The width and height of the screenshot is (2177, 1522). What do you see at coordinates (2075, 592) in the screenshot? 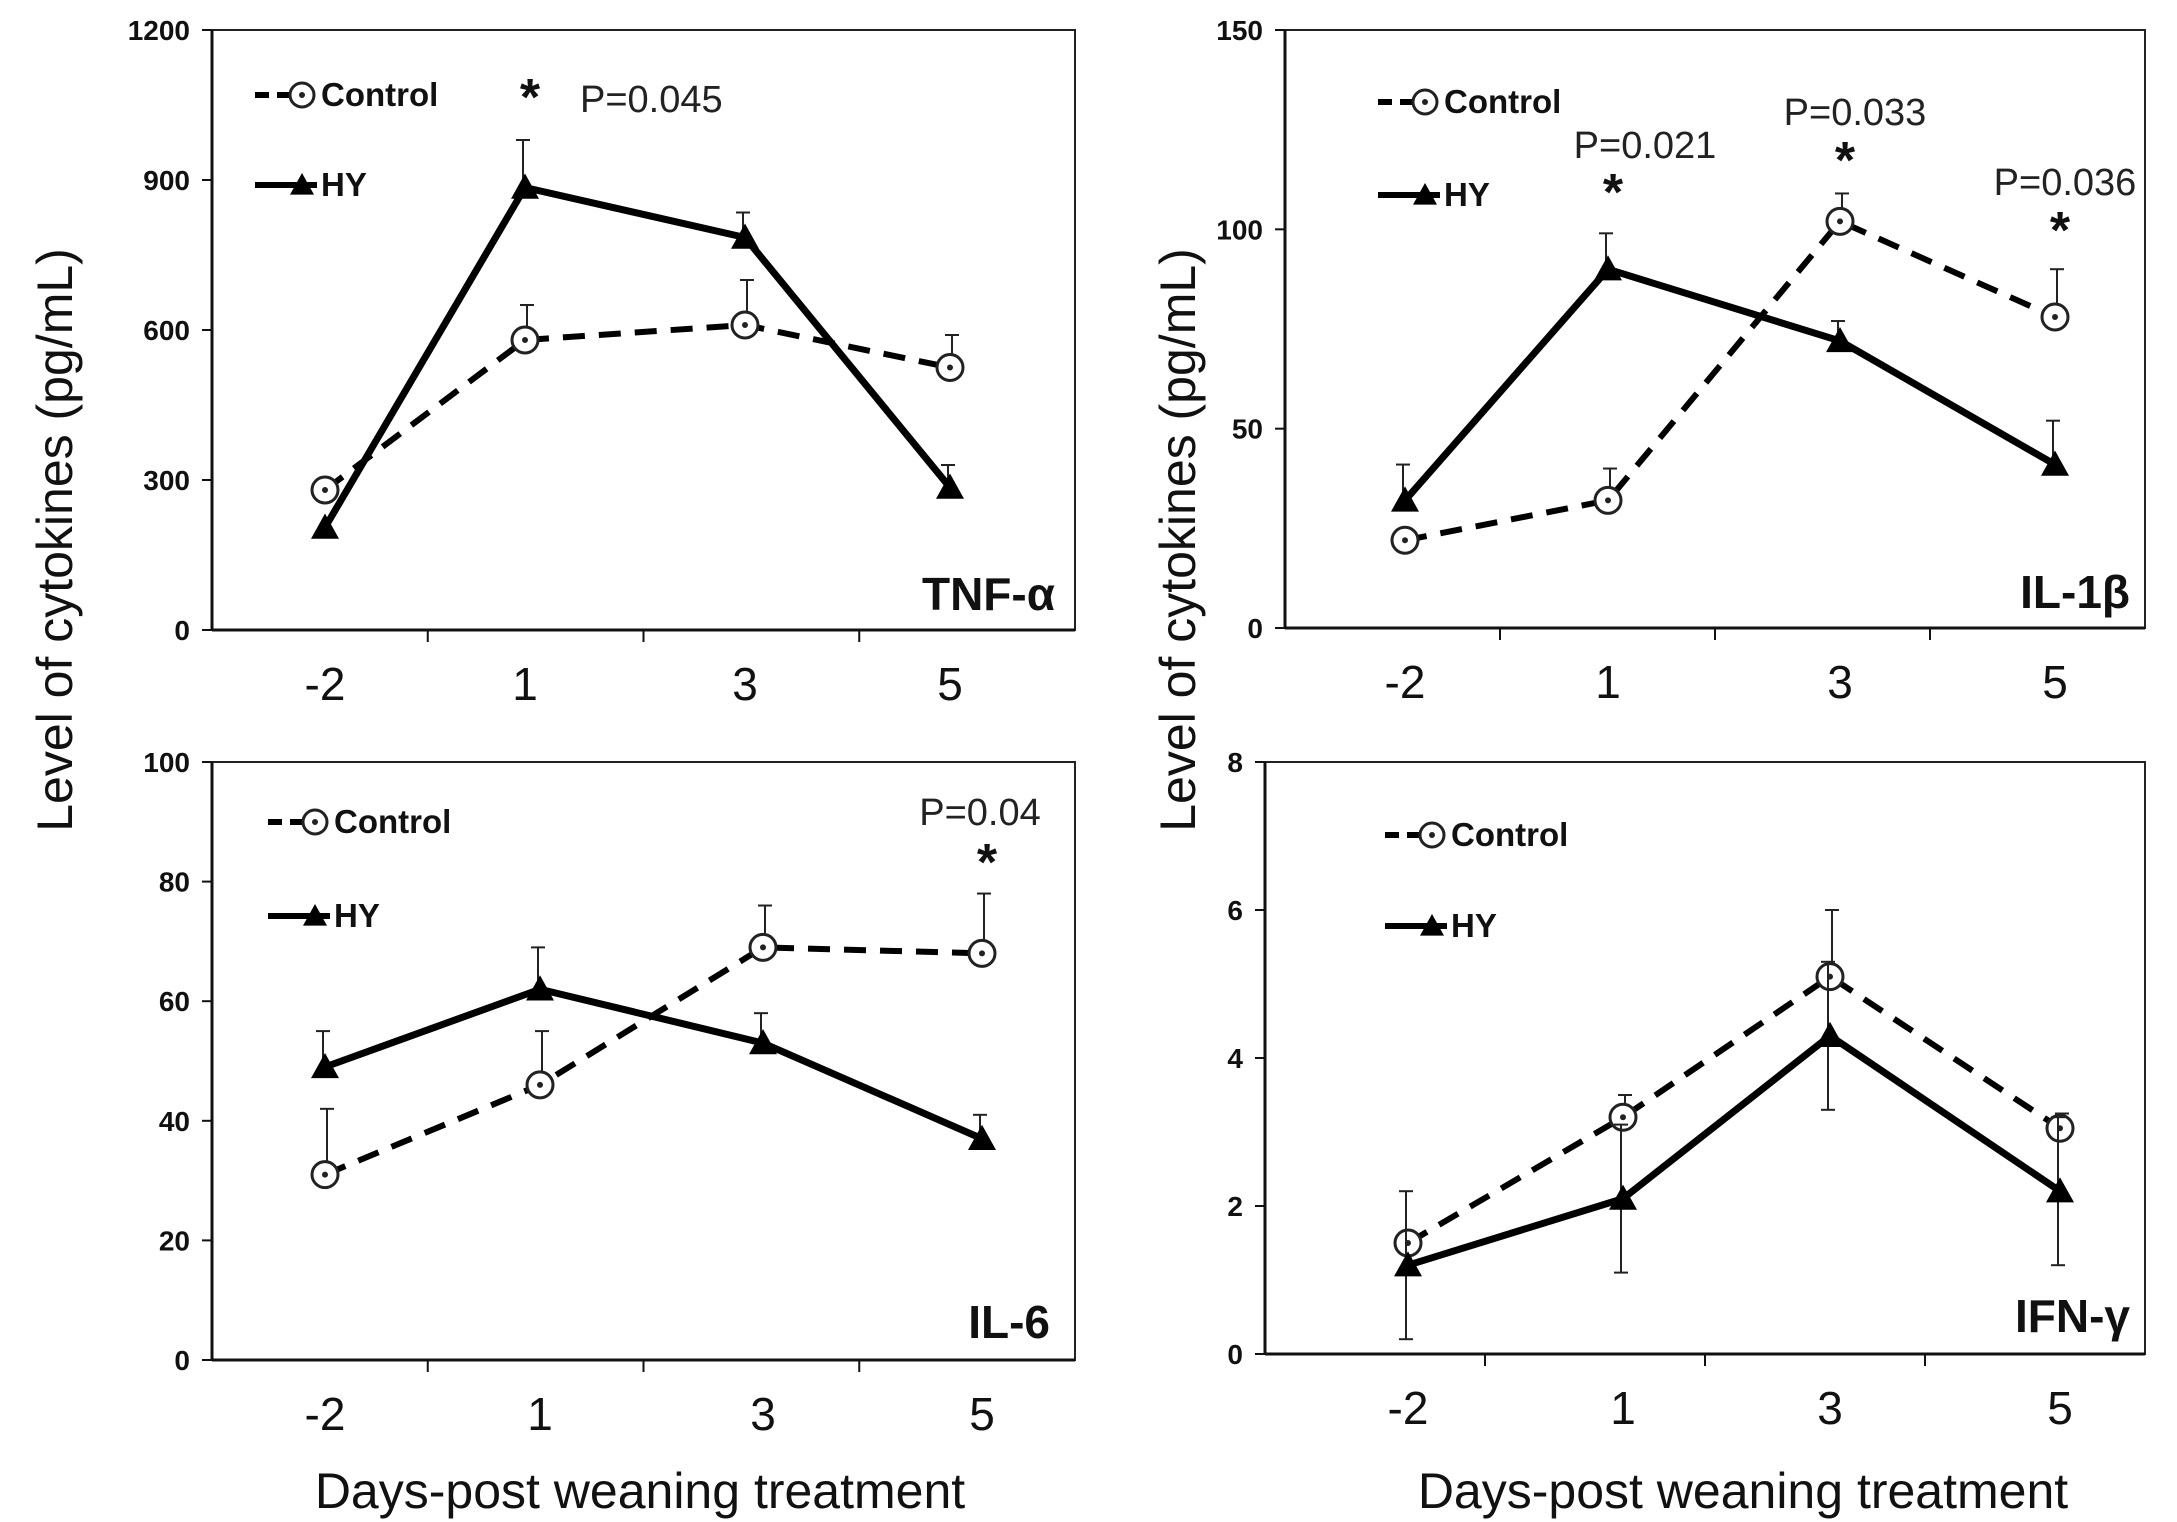
I see `panel-label: IL-1β` at bounding box center [2075, 592].